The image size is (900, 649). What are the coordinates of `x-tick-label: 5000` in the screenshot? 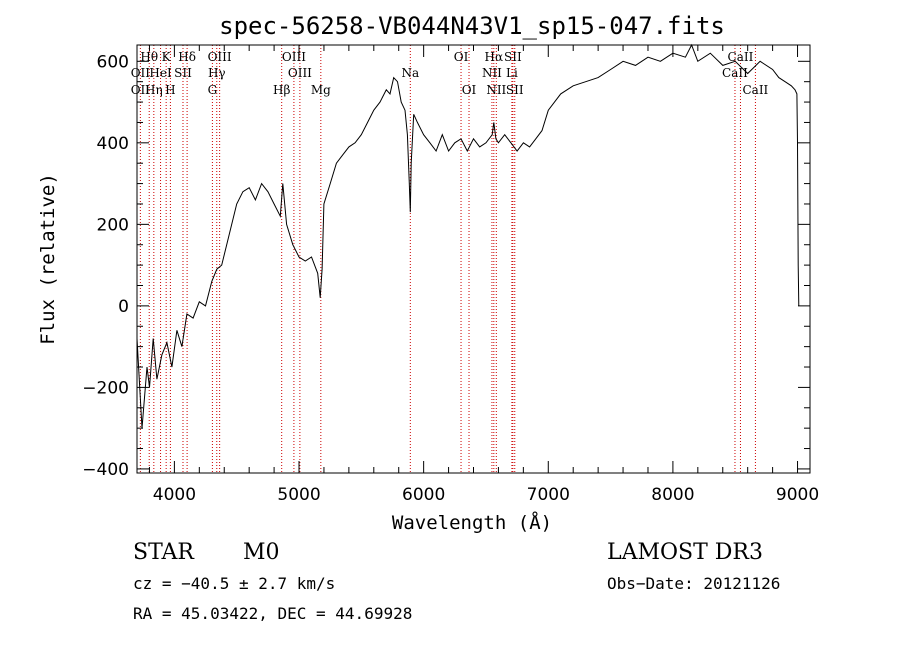 It's located at (298, 495).